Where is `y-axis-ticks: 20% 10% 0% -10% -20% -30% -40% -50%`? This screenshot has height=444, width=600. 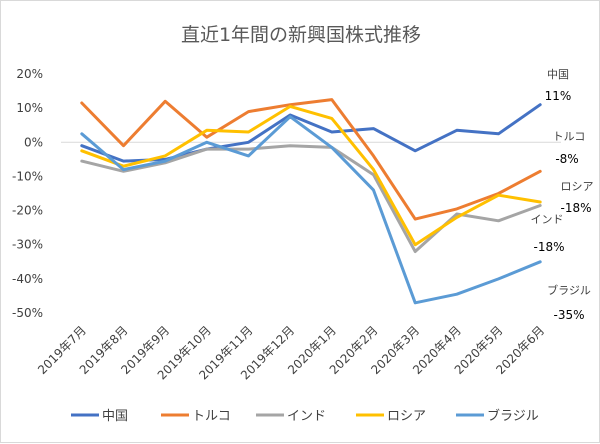
y-axis-ticks: 20% 10% 0% -10% -20% -30% -40% -50% is located at coordinates (27, 193).